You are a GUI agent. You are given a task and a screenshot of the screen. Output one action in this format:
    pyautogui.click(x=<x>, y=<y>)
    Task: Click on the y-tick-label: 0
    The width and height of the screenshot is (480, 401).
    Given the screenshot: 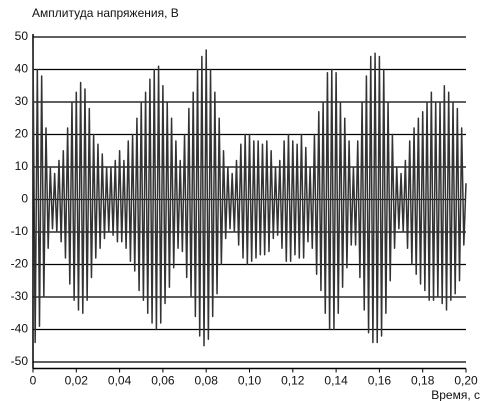 What is the action you would take?
    pyautogui.click(x=24, y=199)
    